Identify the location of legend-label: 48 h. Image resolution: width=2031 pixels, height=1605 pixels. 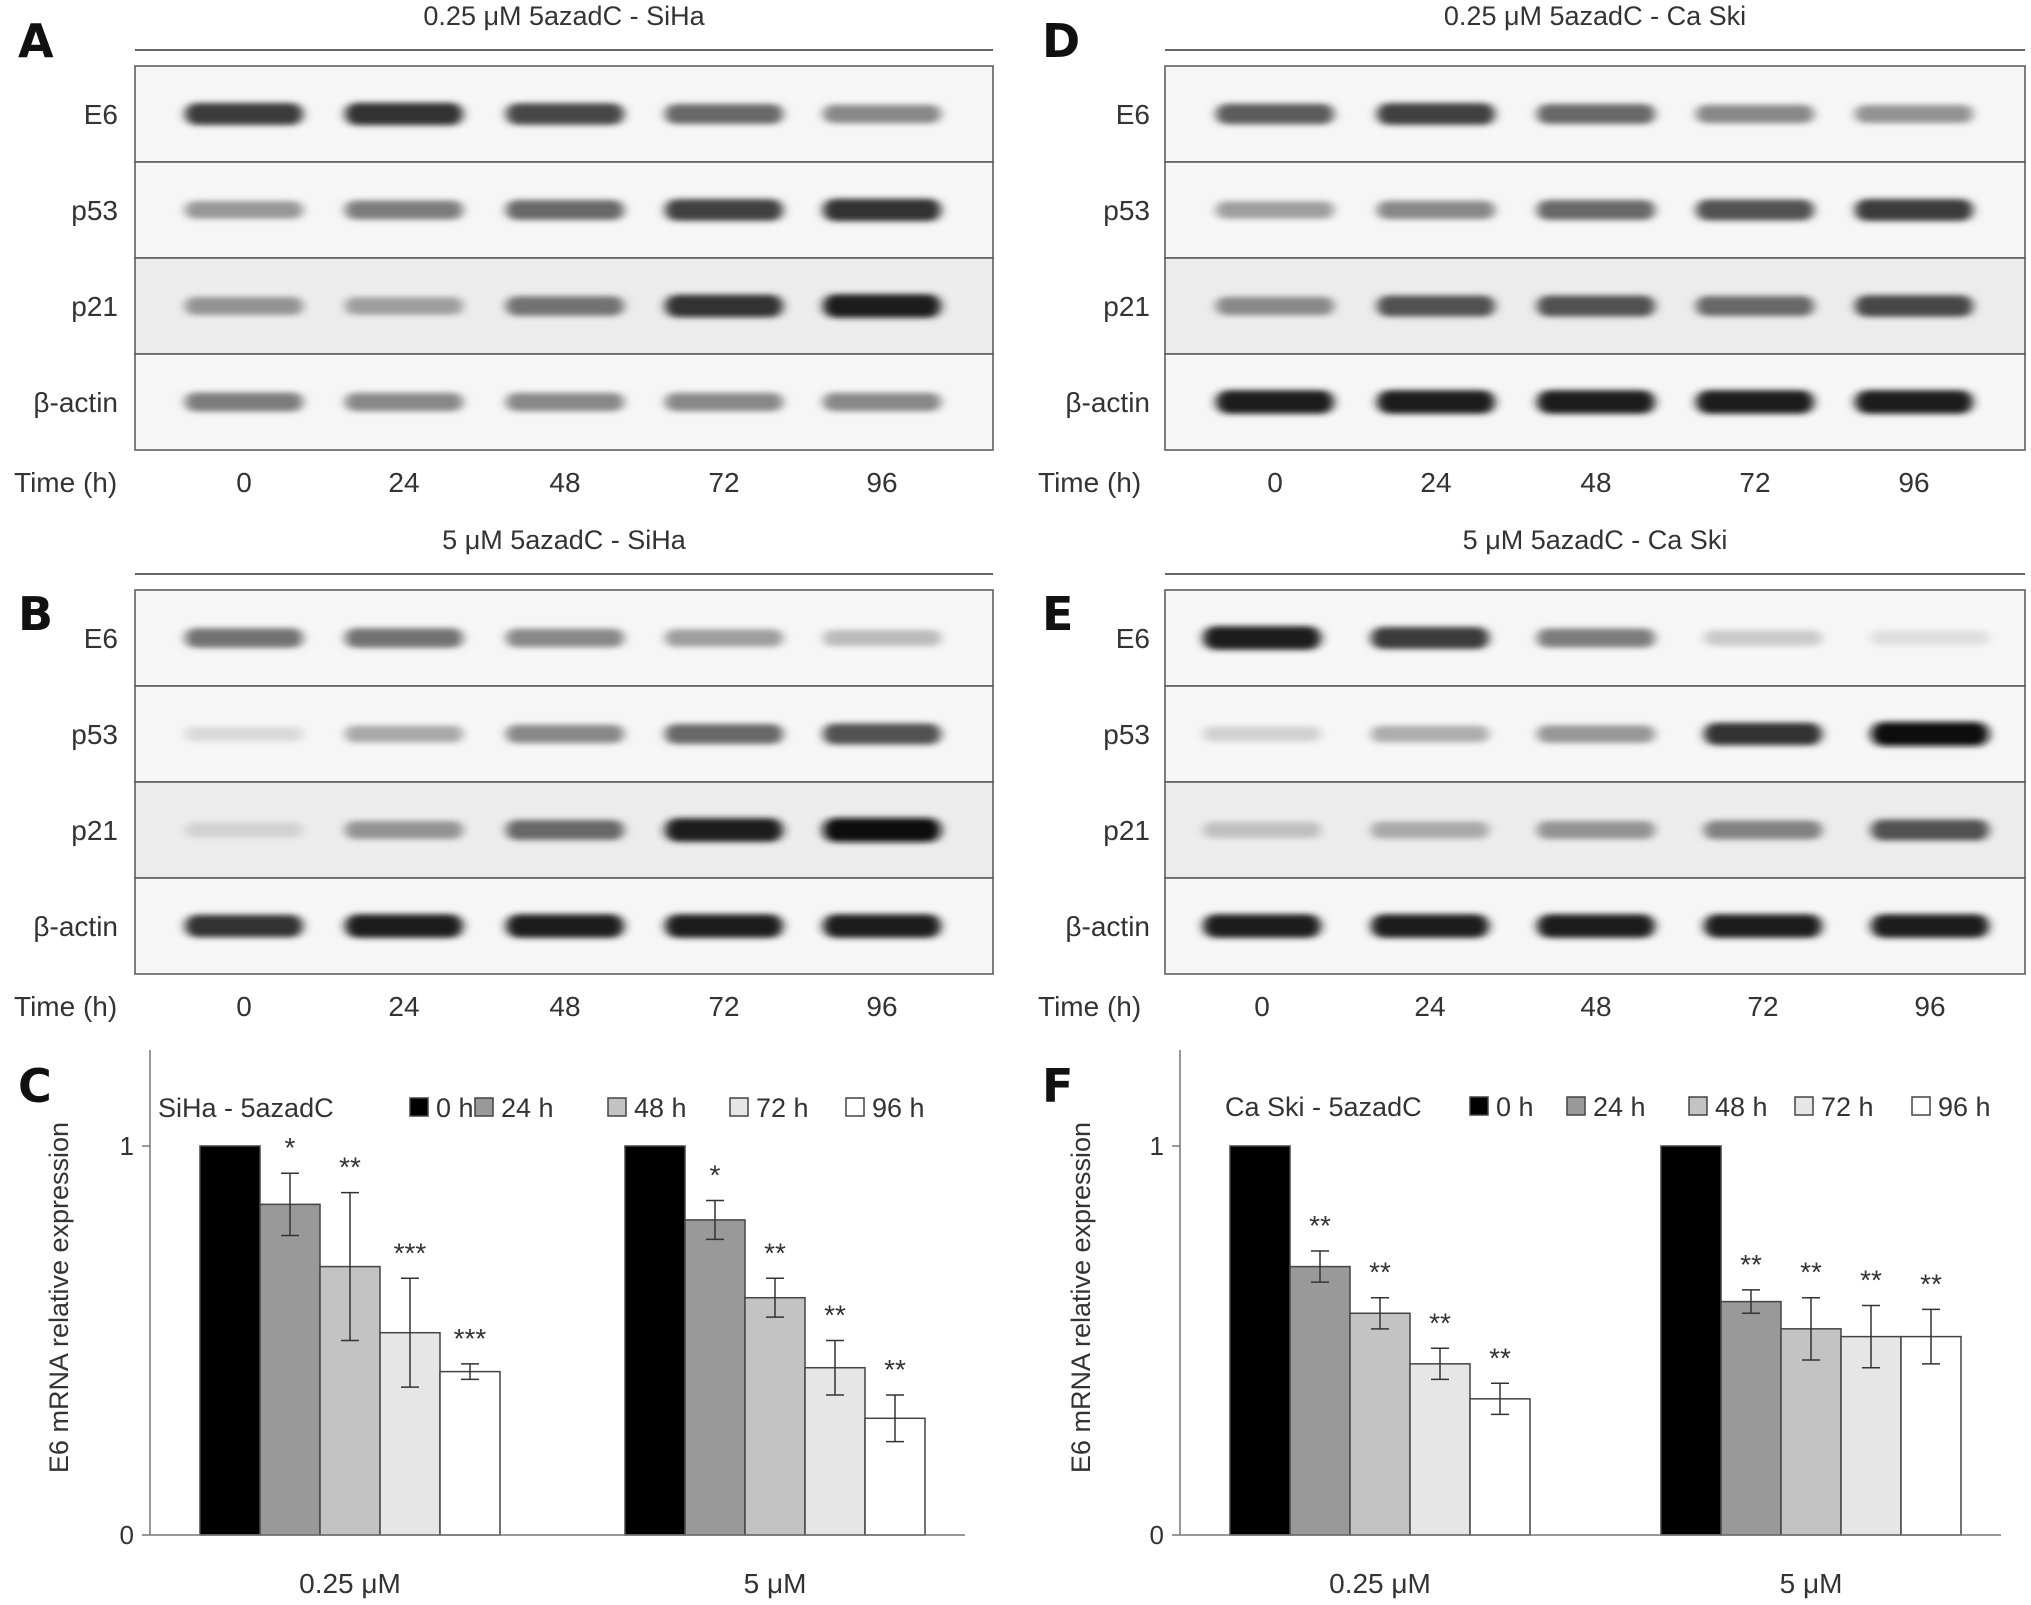
(1741, 1107).